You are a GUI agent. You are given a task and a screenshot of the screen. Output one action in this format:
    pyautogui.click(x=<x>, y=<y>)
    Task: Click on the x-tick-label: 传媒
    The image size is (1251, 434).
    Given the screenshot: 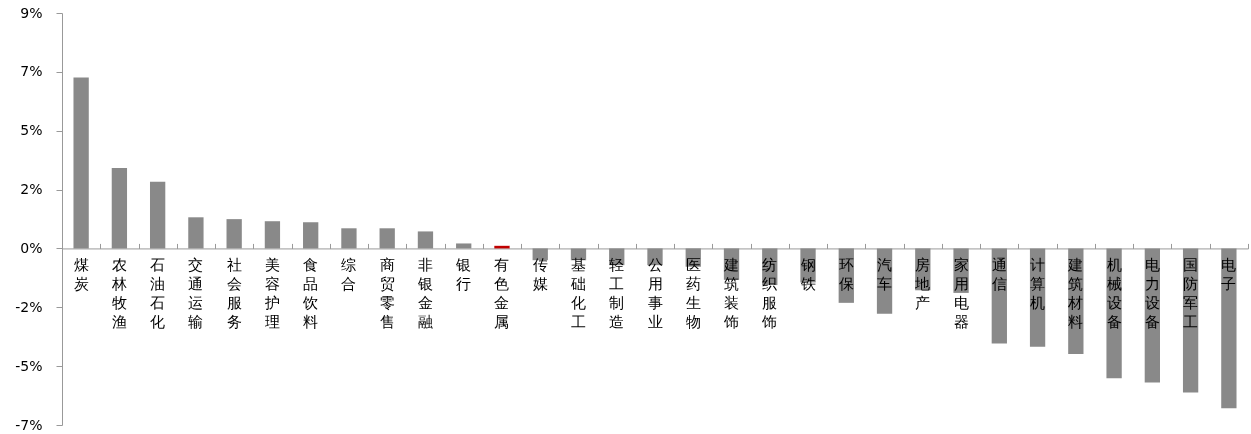 What is the action you would take?
    pyautogui.click(x=540, y=275)
    